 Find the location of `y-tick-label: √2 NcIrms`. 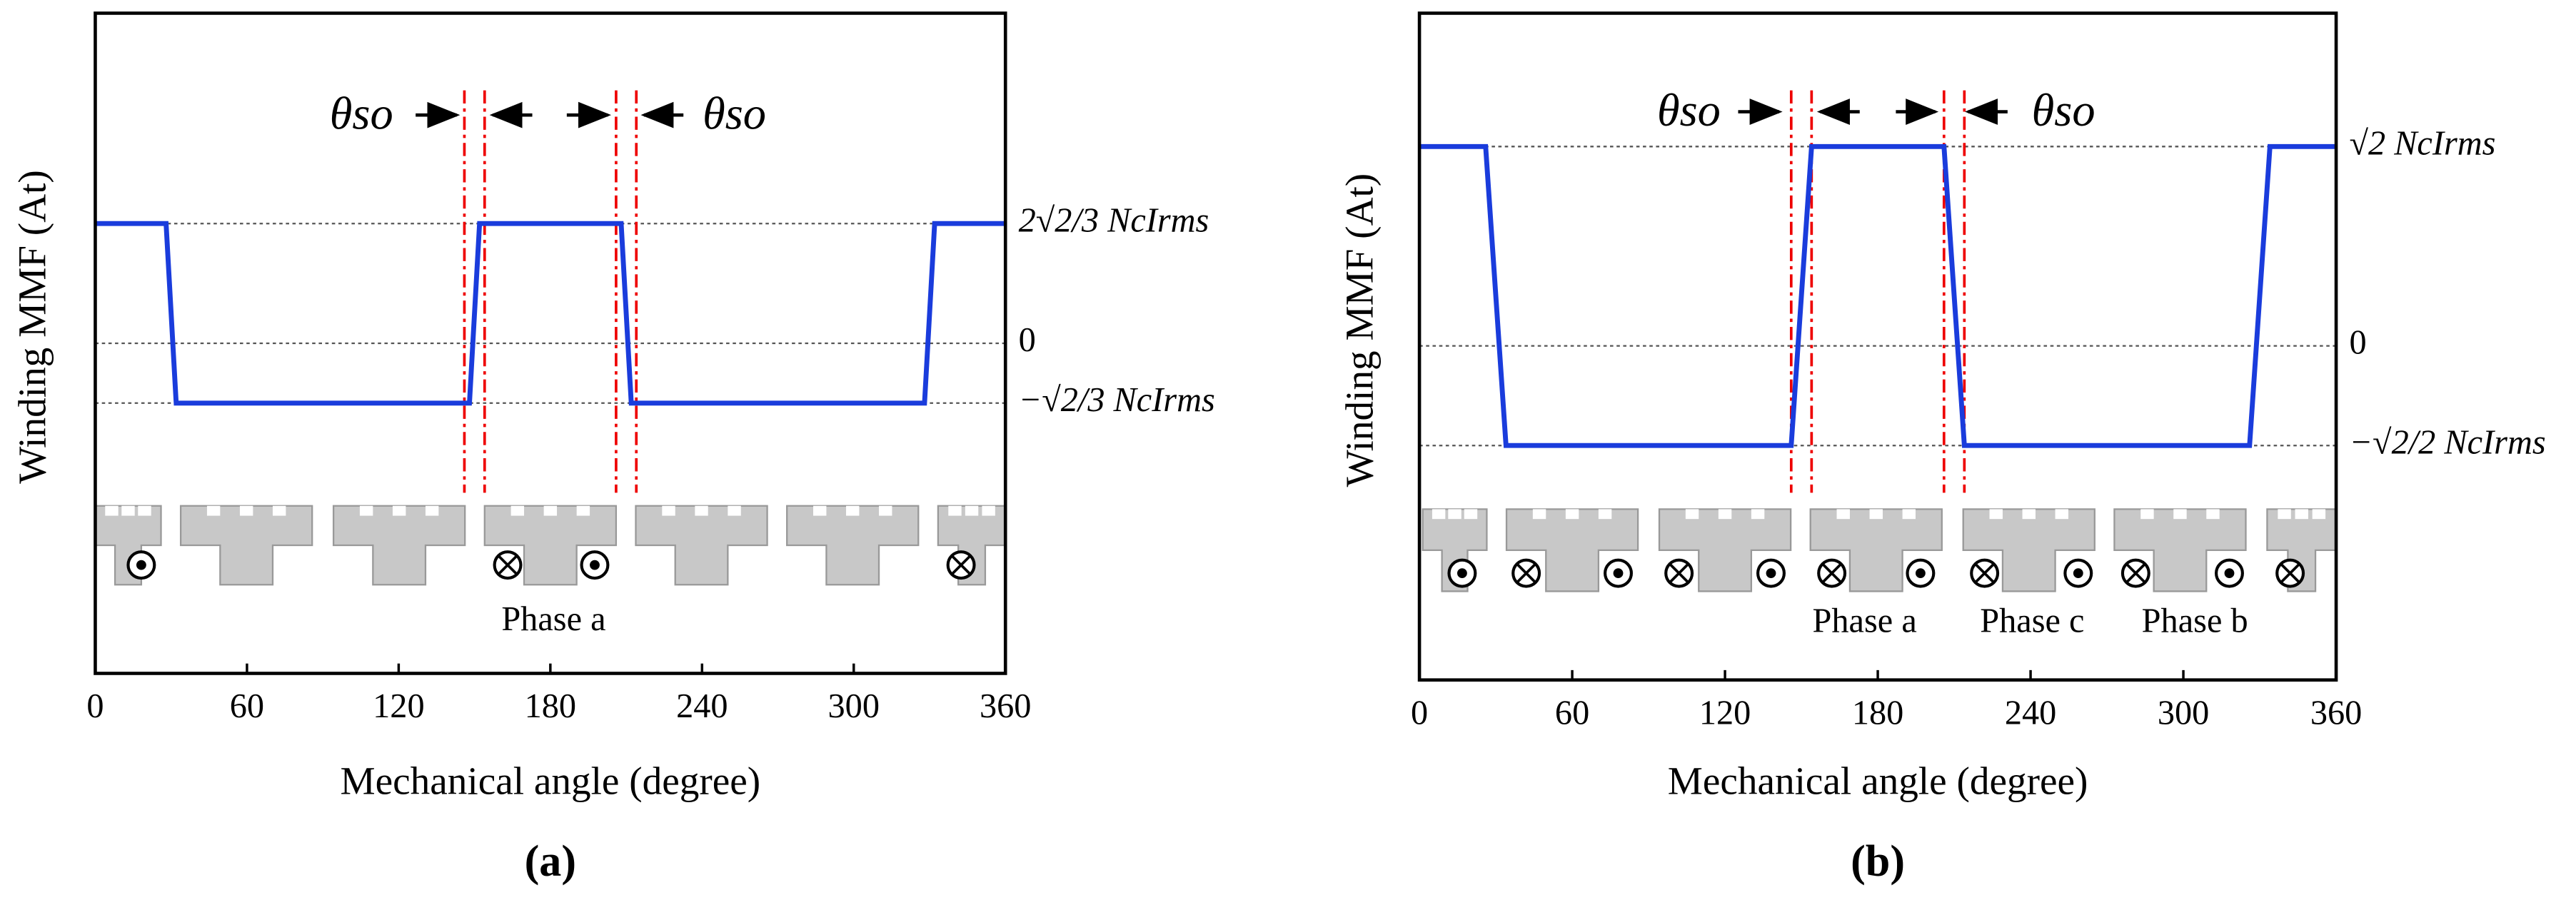

y-tick-label: √2 NcIrms is located at coordinates (2422, 143).